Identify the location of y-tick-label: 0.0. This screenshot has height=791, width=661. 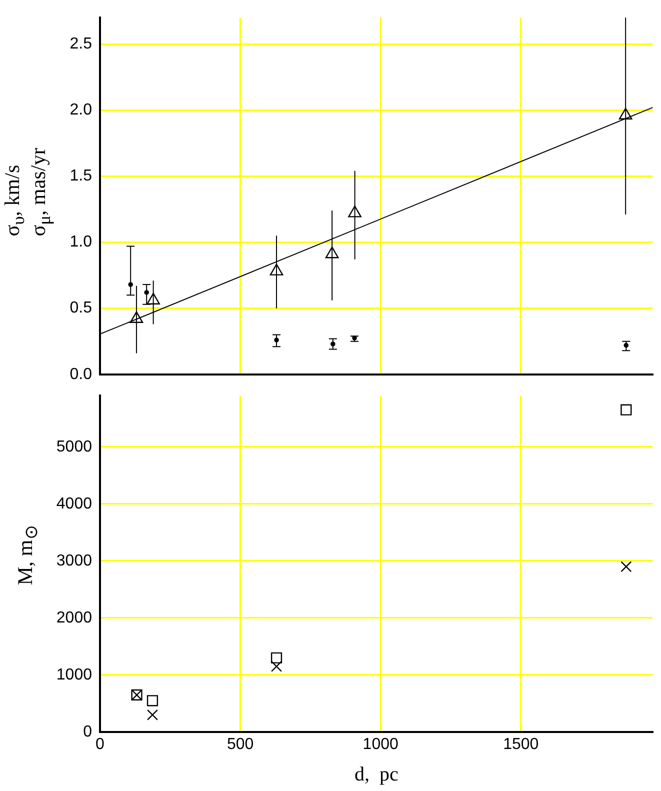
(81, 374).